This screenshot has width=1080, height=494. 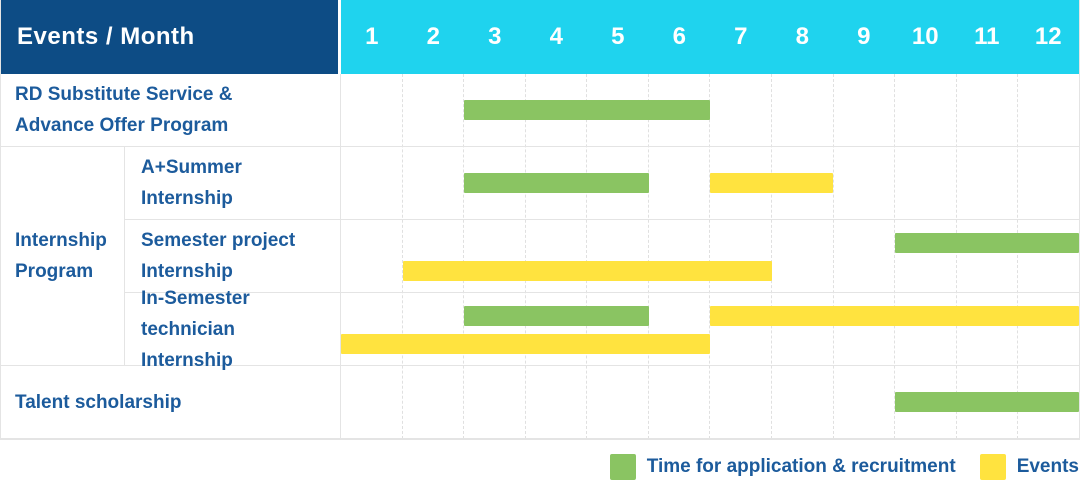 I want to click on events-month-header-label: Events / Month, so click(x=106, y=36).